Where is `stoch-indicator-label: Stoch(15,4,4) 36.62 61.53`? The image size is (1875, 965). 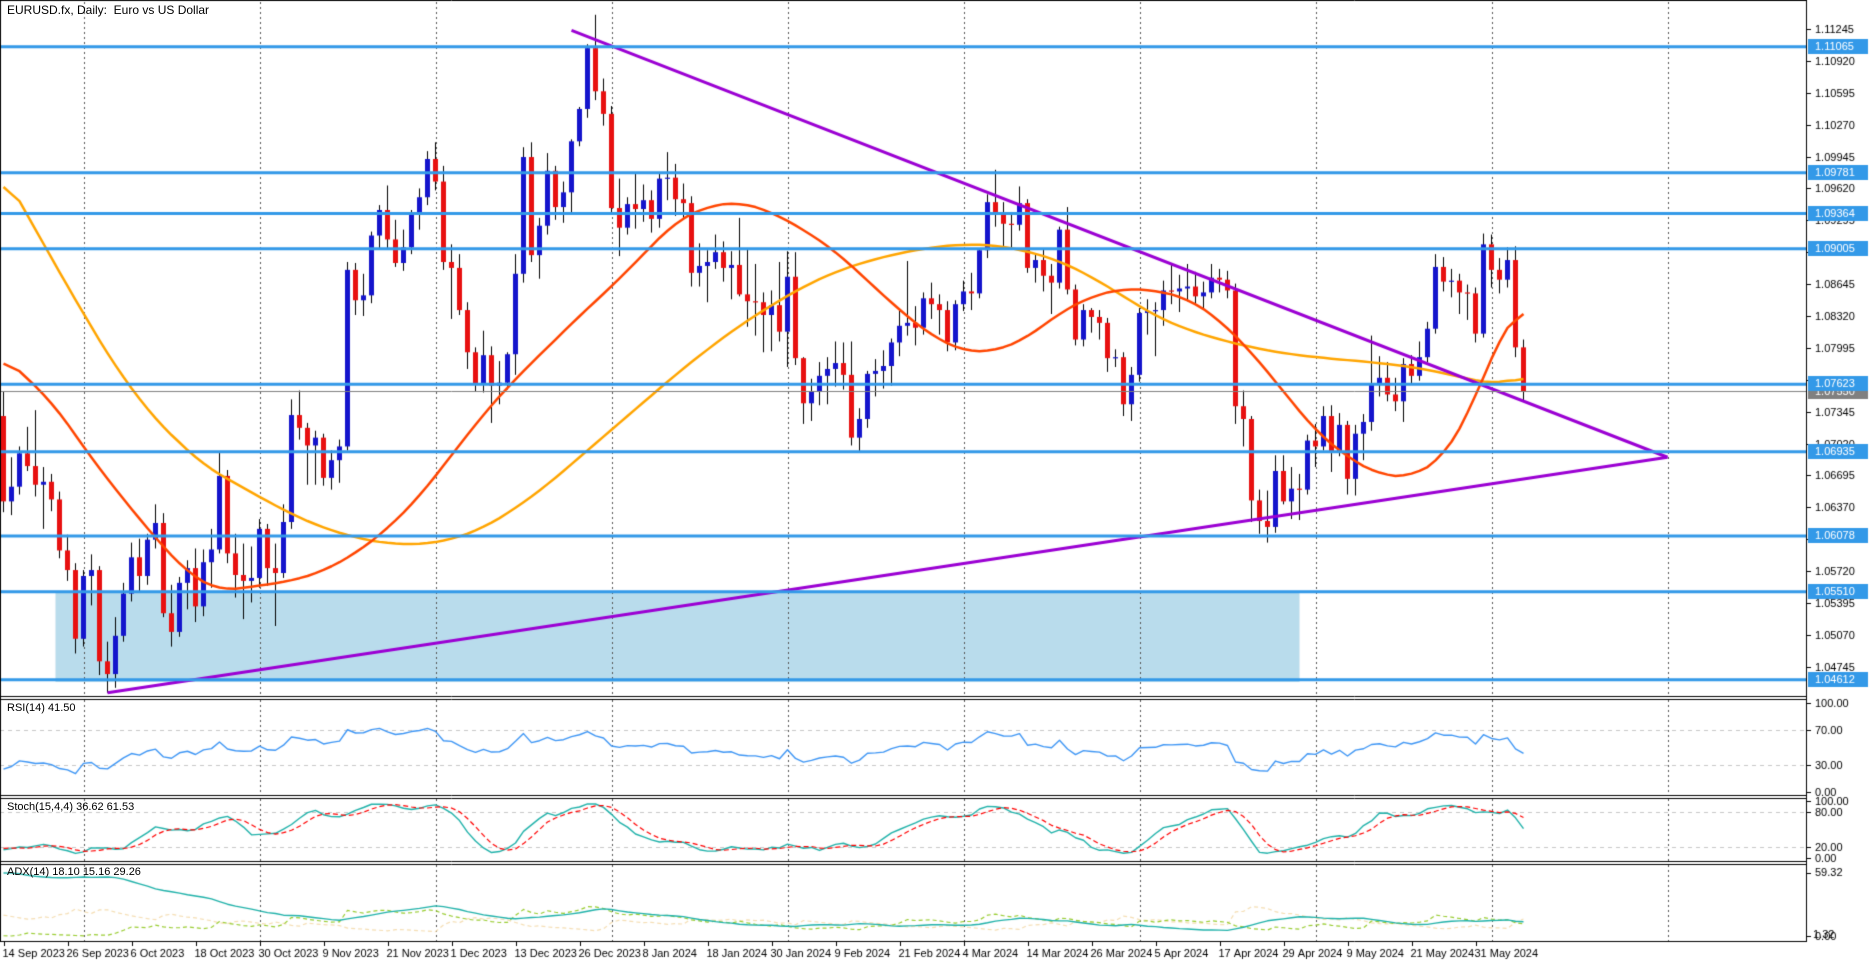
stoch-indicator-label: Stoch(15,4,4) 36.62 61.53 is located at coordinates (71, 807).